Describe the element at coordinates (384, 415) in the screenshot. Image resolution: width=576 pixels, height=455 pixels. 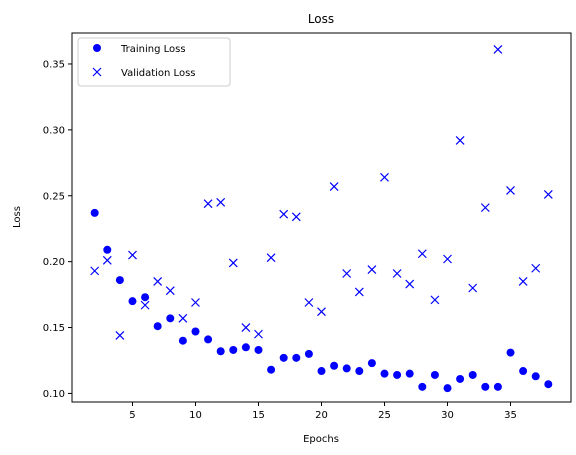
I see `x-tick-label: 25` at that location.